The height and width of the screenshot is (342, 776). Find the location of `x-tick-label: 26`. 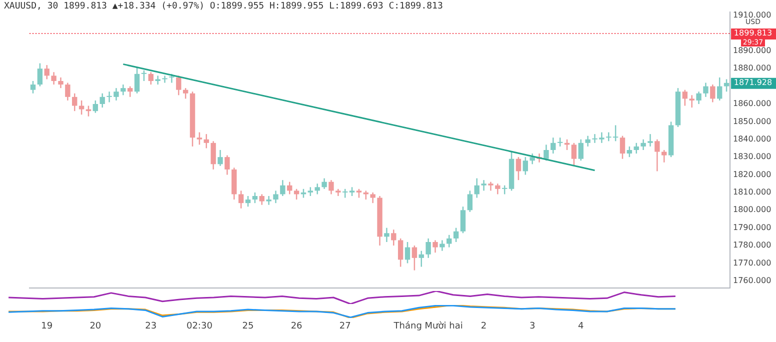

x-tick-label: 26 is located at coordinates (296, 327).